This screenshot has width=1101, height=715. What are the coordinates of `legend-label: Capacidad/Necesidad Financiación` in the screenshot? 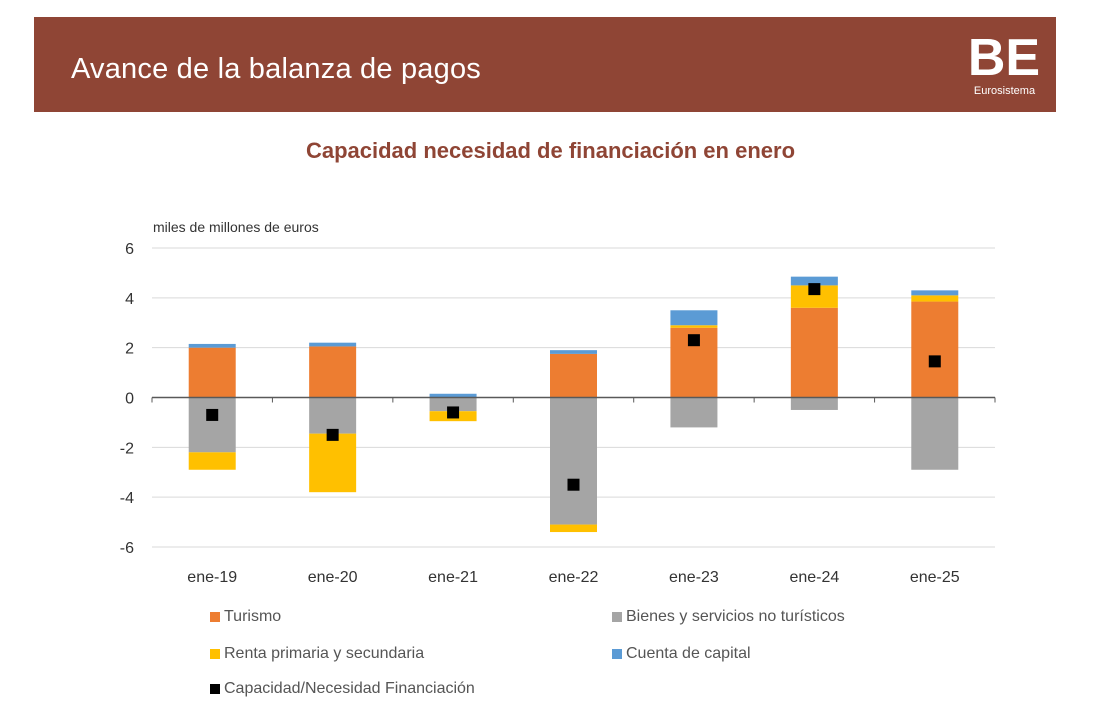 It's located at (349, 688).